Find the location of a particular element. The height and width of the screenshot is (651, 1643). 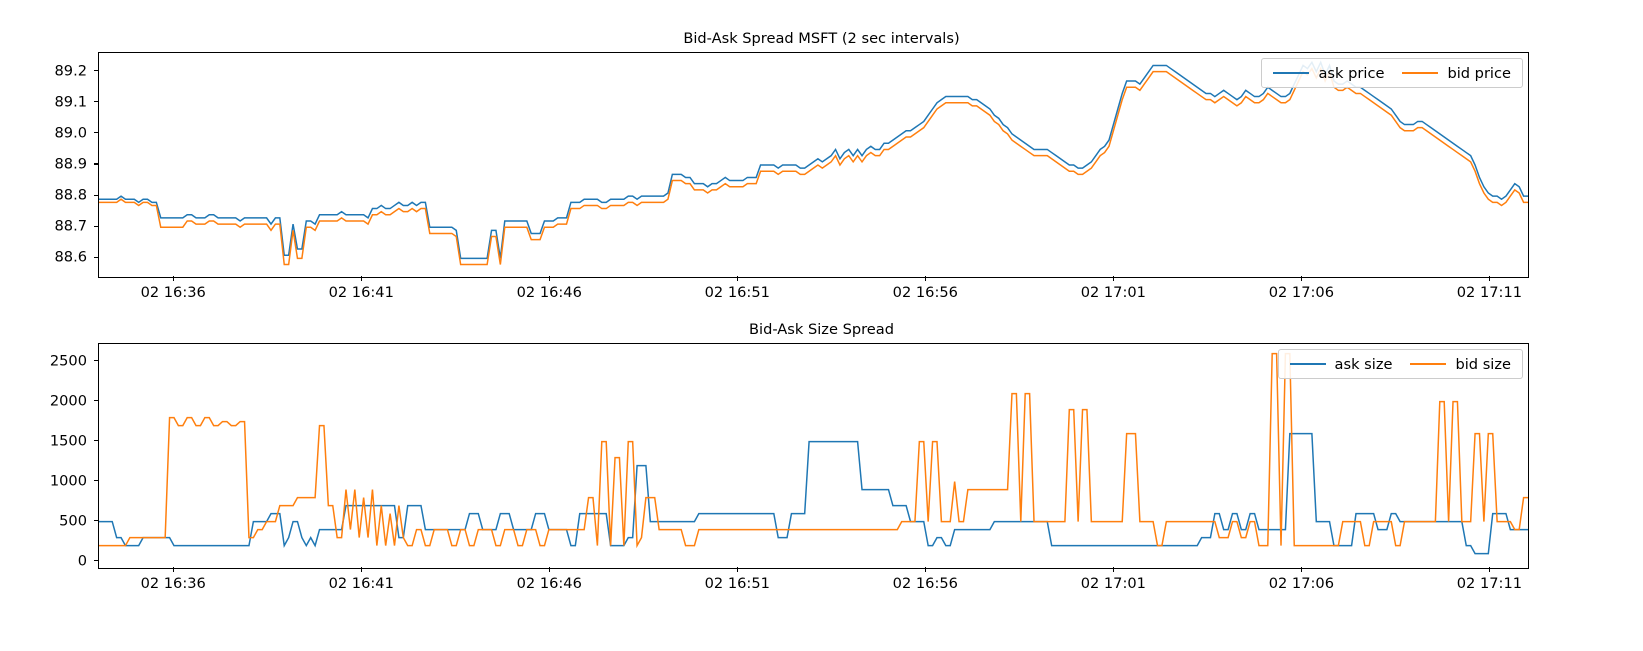

y-tick-label: 88.8 is located at coordinates (71, 195).